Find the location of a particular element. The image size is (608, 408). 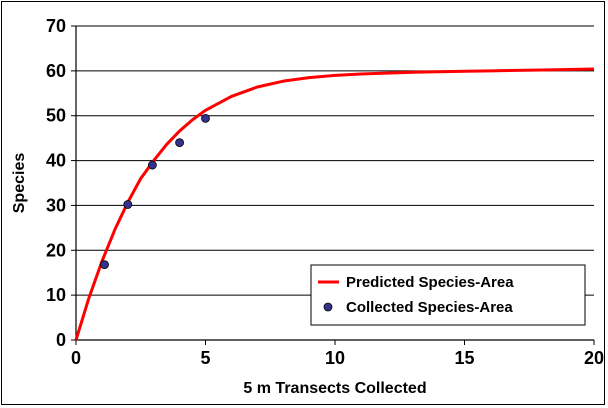

y-tick-label: 70 is located at coordinates (56, 26).